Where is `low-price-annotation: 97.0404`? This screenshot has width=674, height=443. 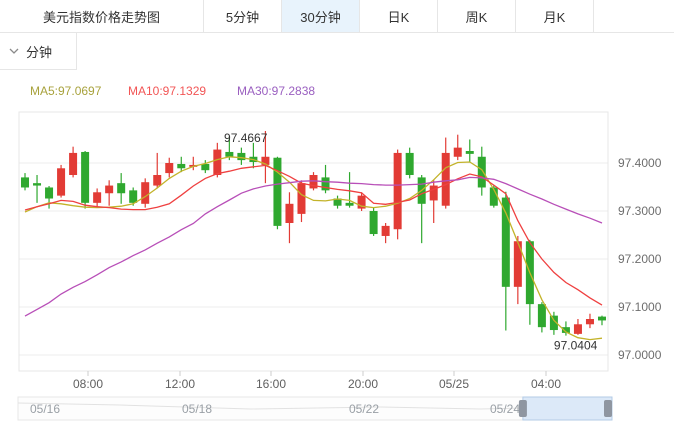 low-price-annotation: 97.0404 is located at coordinates (576, 346).